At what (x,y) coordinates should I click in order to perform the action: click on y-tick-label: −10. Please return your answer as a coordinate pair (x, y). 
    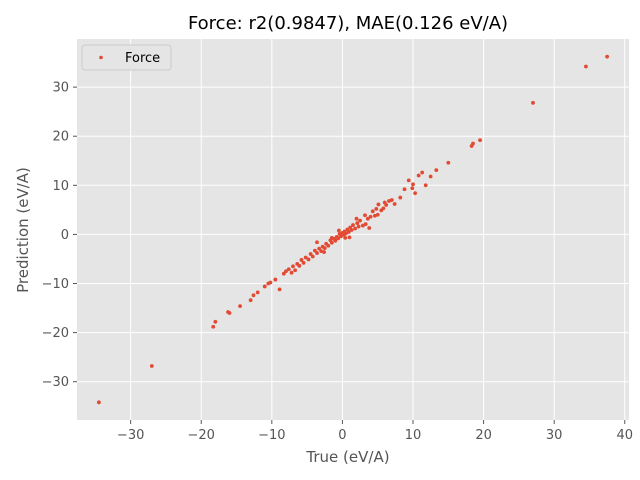
    Looking at the image, I should click on (55, 284).